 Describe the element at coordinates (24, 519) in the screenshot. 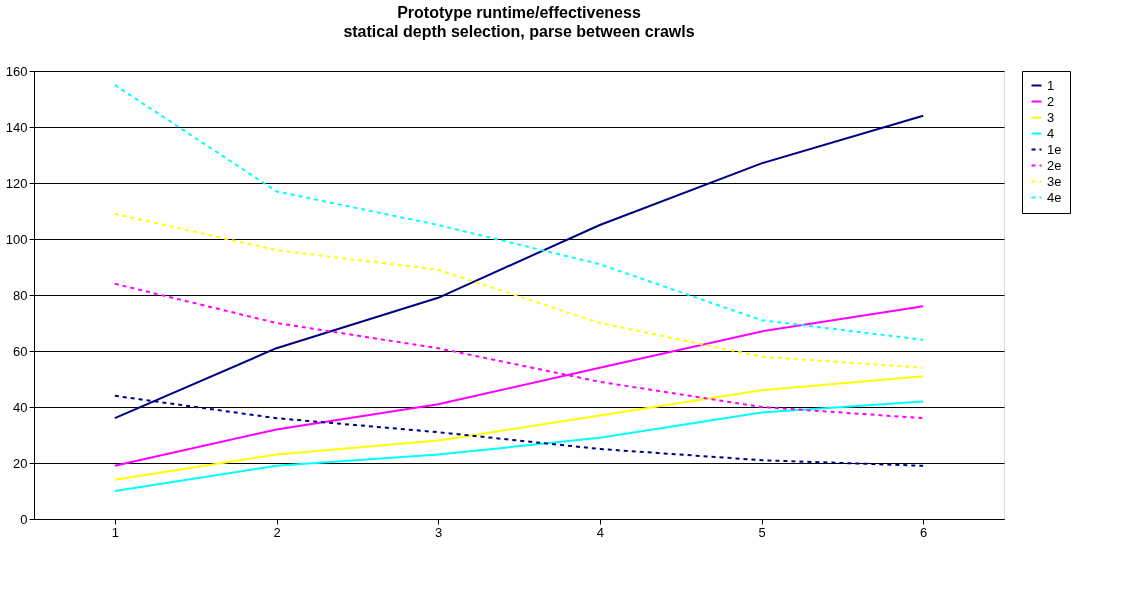

I see `y-tick-label: 0` at that location.